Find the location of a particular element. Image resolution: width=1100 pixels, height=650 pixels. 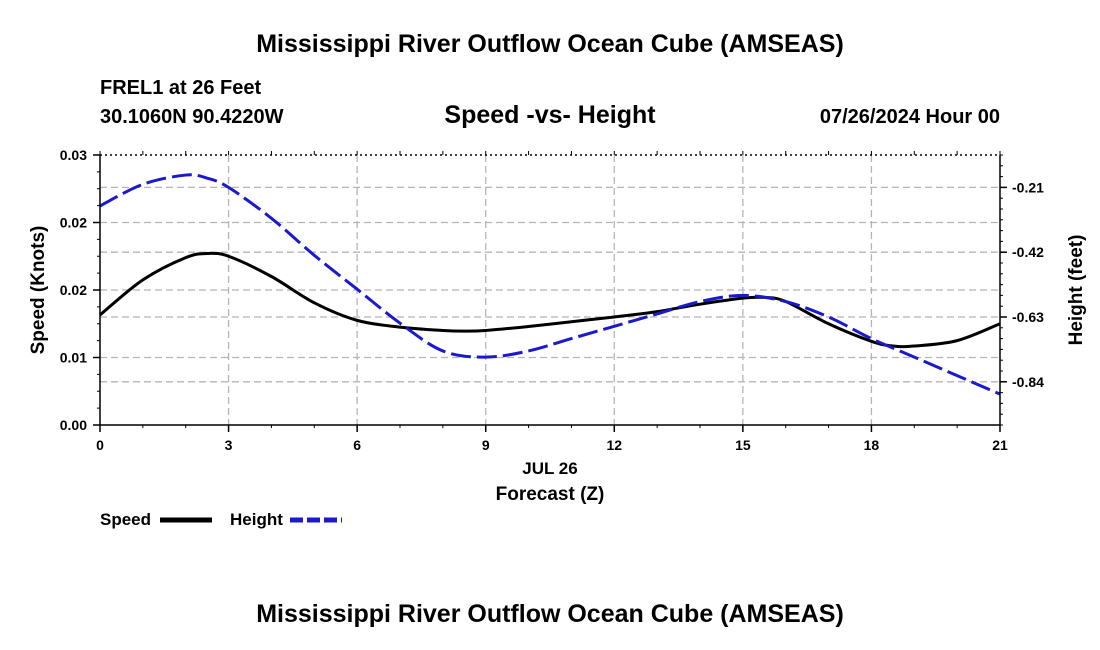

x-tick-label: 6 is located at coordinates (357, 445).